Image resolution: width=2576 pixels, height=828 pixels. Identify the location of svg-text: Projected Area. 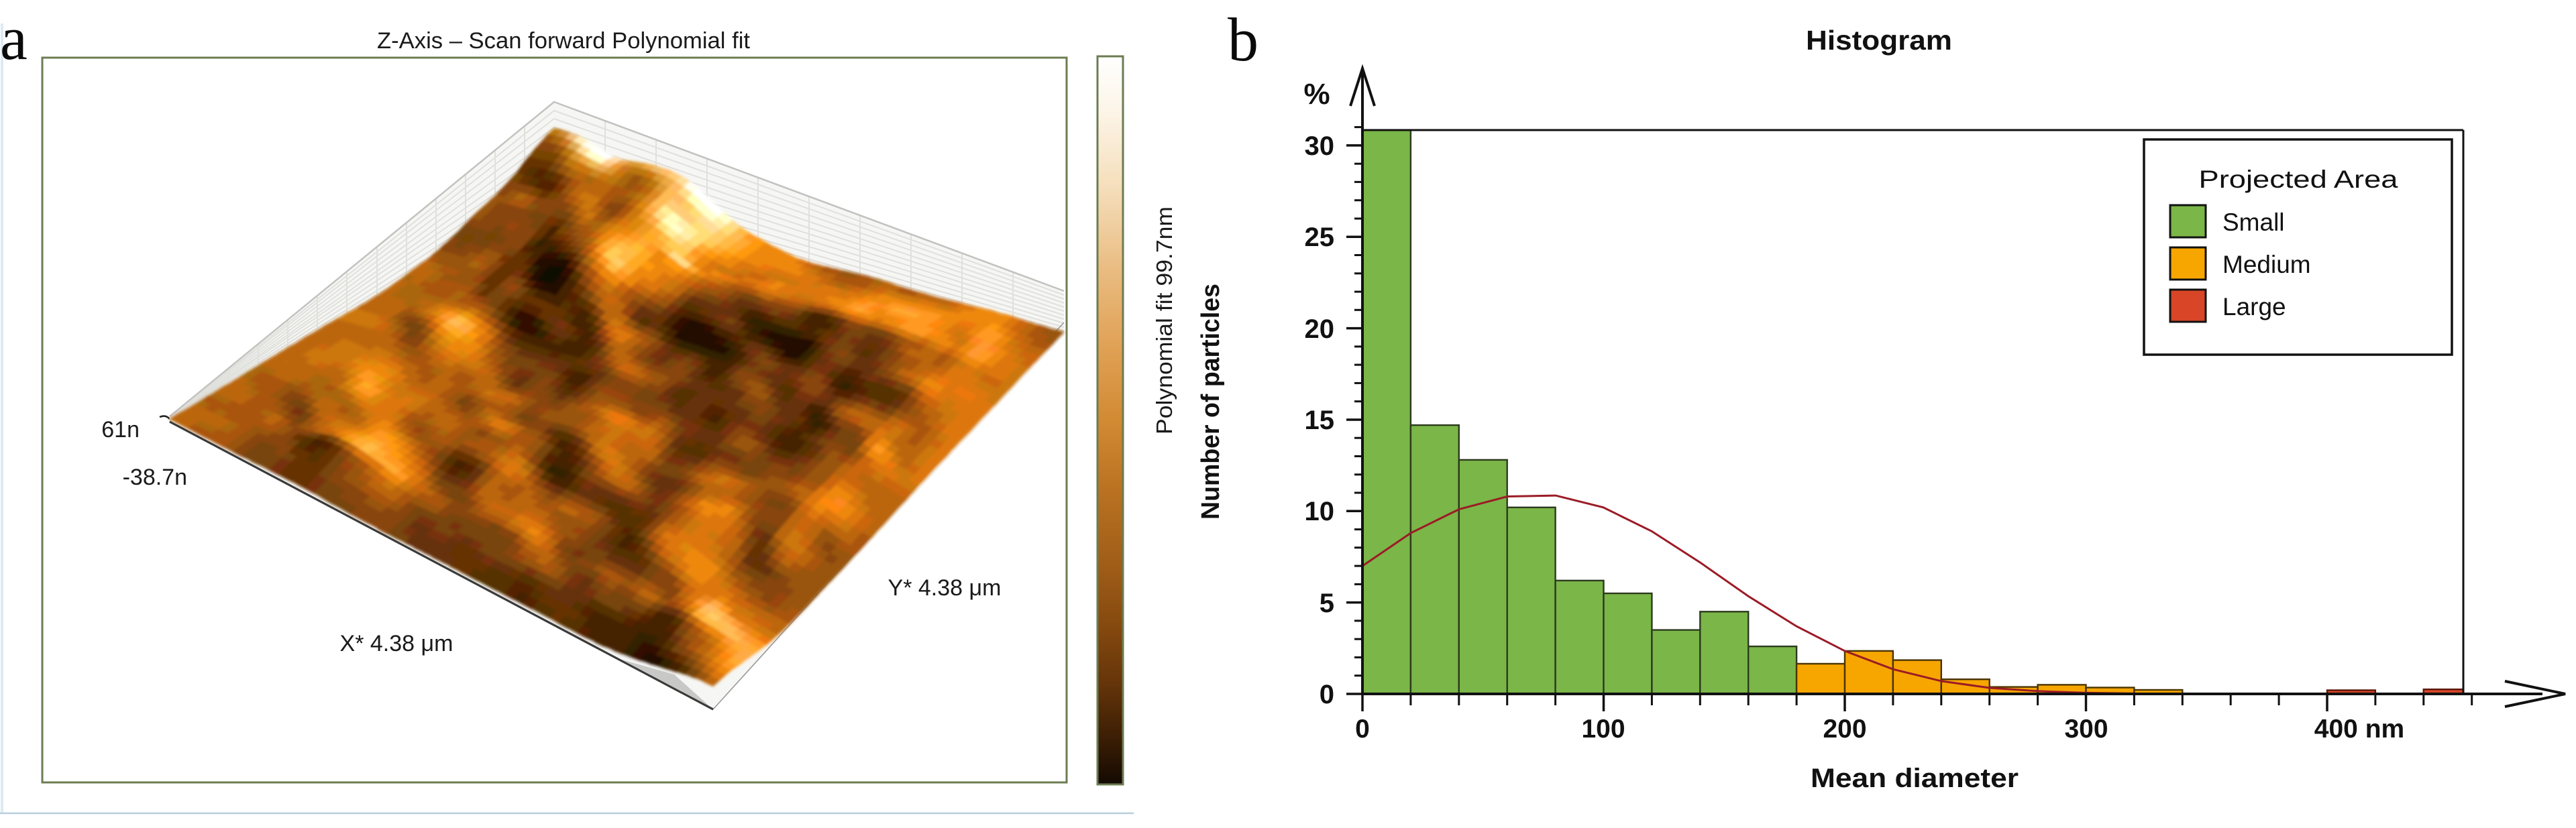
(2298, 180).